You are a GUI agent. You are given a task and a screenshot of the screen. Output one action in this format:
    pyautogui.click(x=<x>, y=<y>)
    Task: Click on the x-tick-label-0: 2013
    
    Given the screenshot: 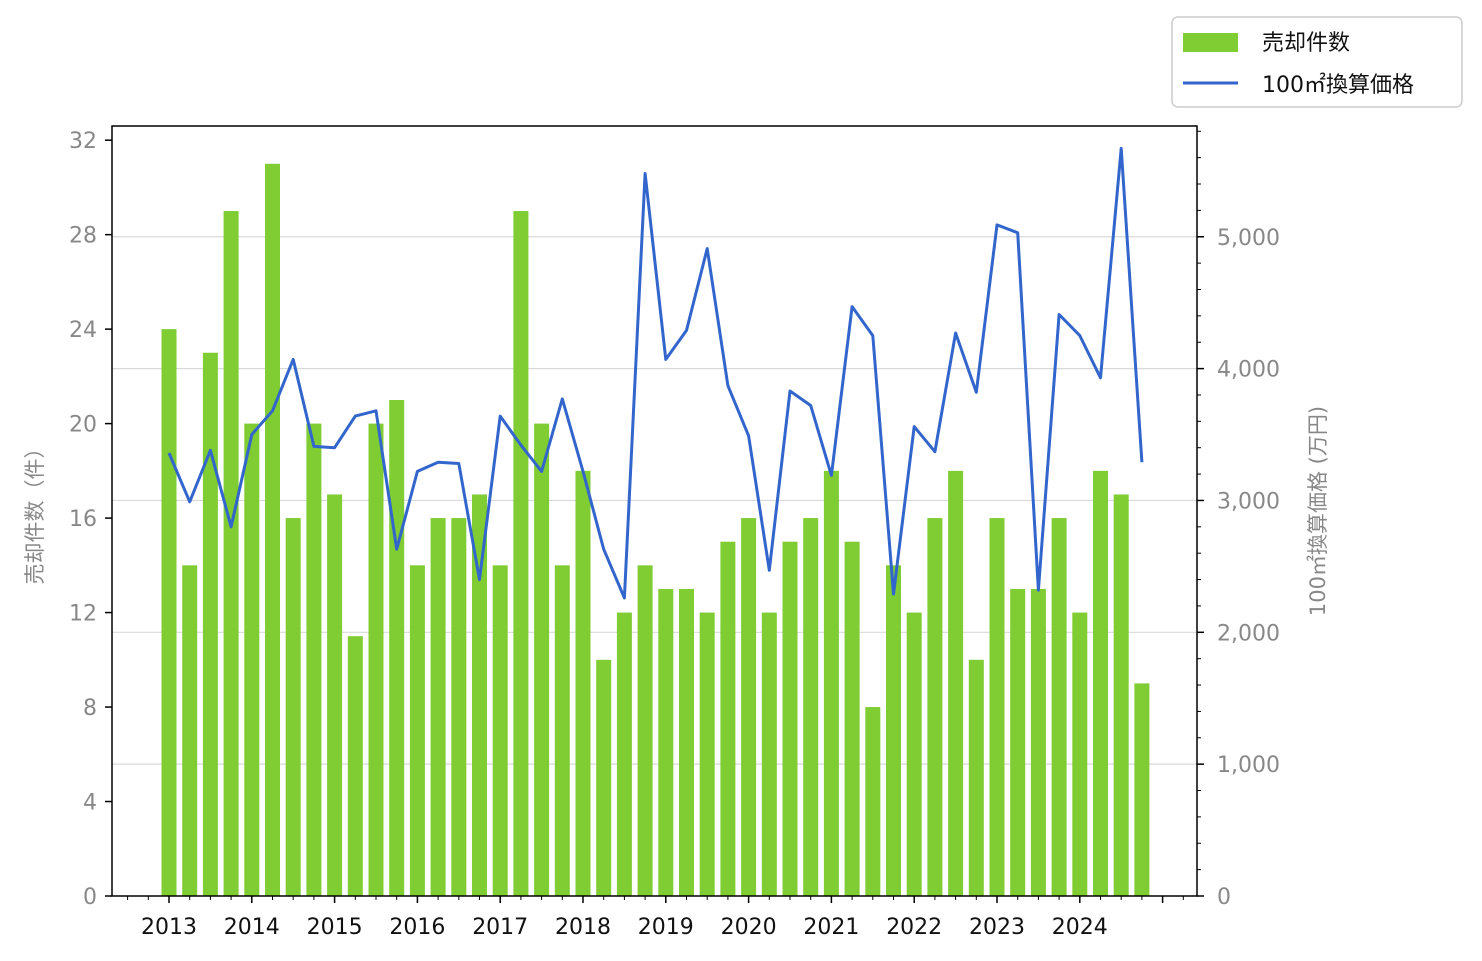 What is the action you would take?
    pyautogui.click(x=169, y=927)
    